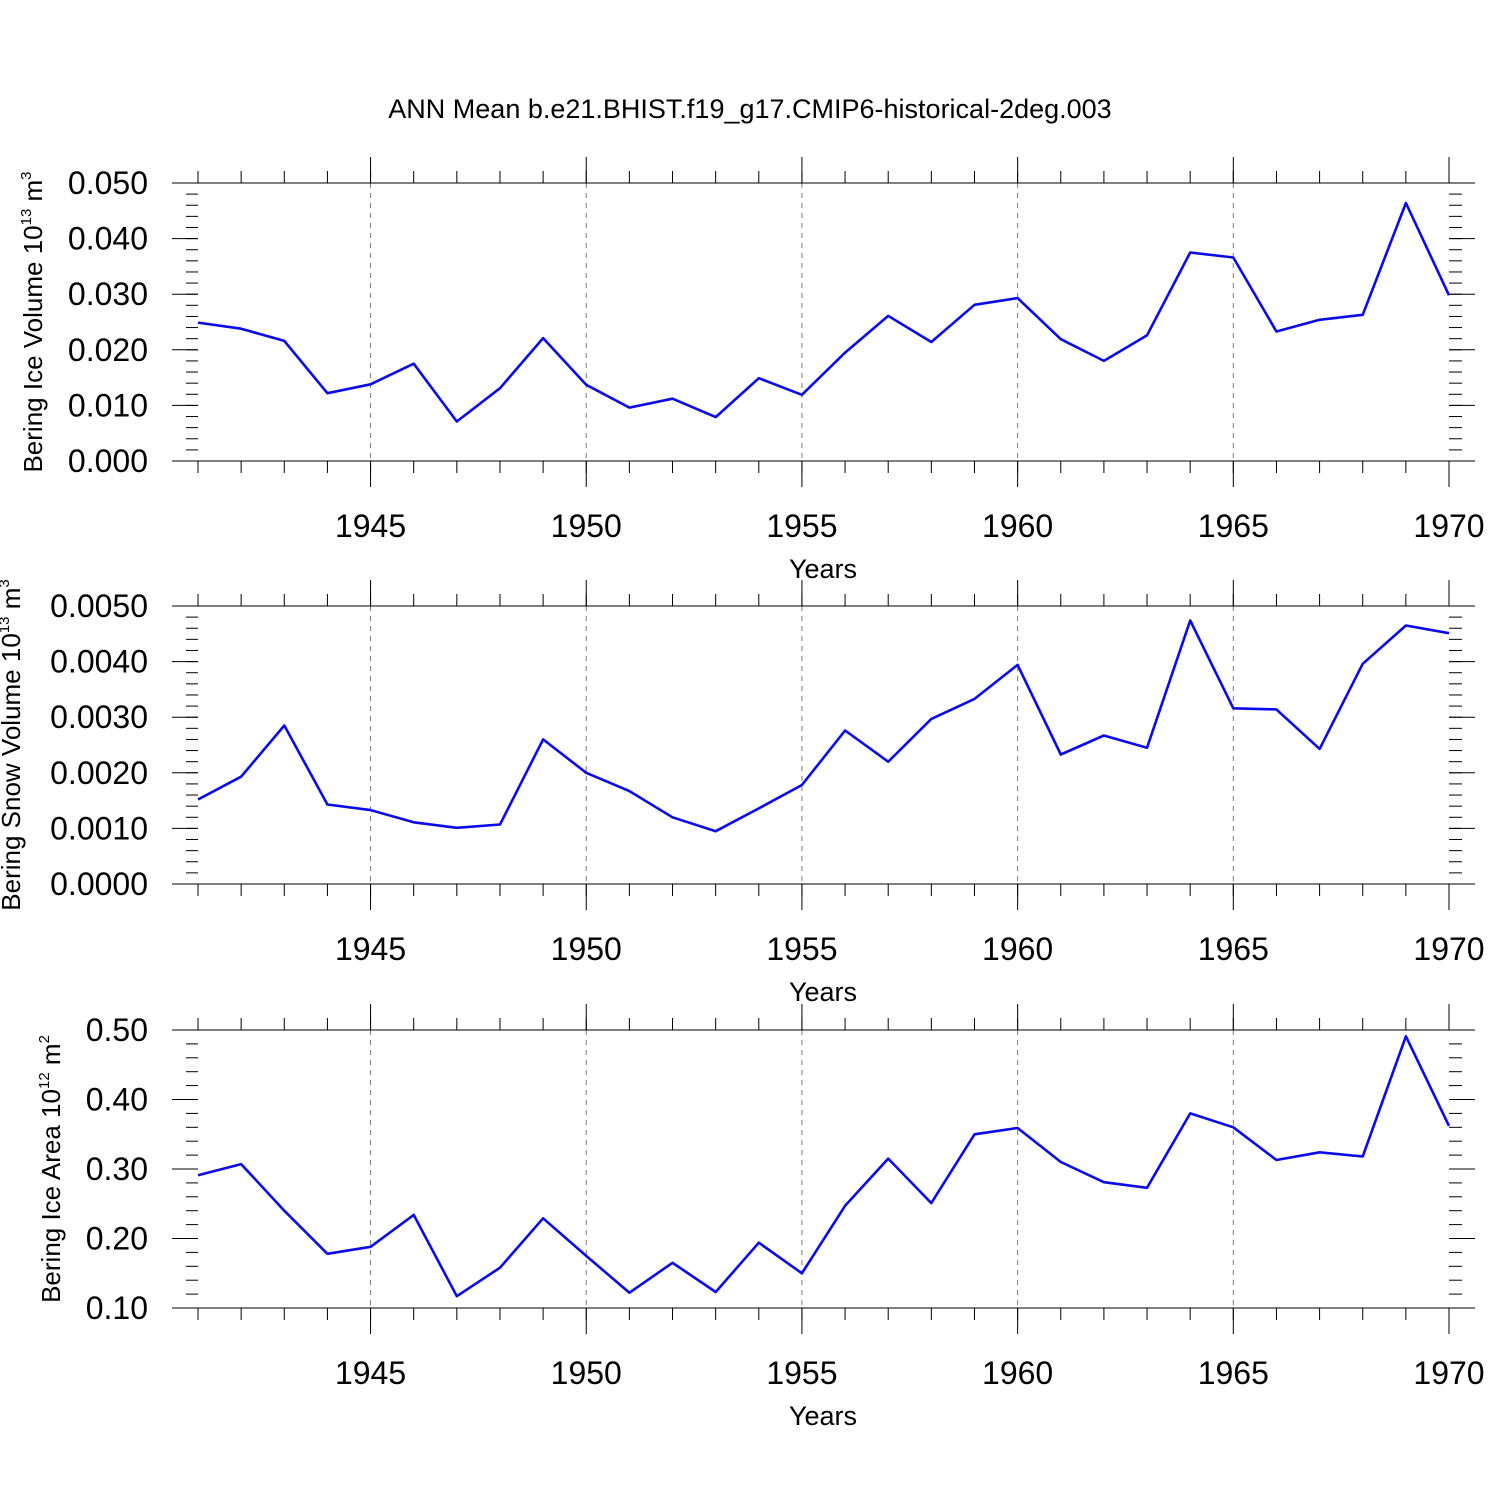 The image size is (1500, 1500). I want to click on y-axis-title: Bering Snow Volume 1013 m3, so click(13, 744).